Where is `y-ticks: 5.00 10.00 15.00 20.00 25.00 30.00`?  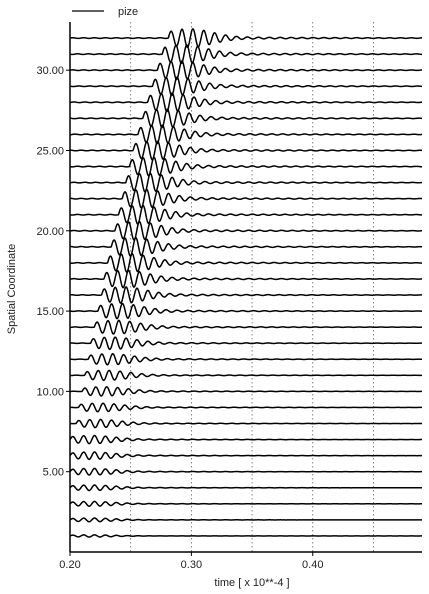 y-ticks: 5.00 10.00 15.00 20.00 25.00 30.00 is located at coordinates (53, 272).